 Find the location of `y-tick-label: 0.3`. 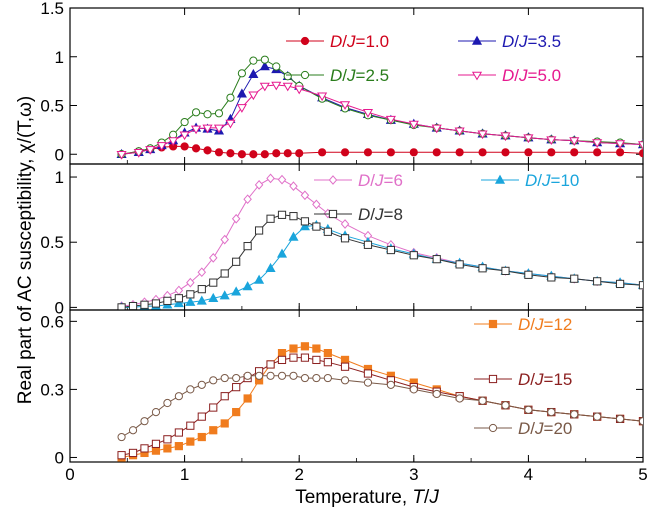

y-tick-label: 0.3 is located at coordinates (52, 389).